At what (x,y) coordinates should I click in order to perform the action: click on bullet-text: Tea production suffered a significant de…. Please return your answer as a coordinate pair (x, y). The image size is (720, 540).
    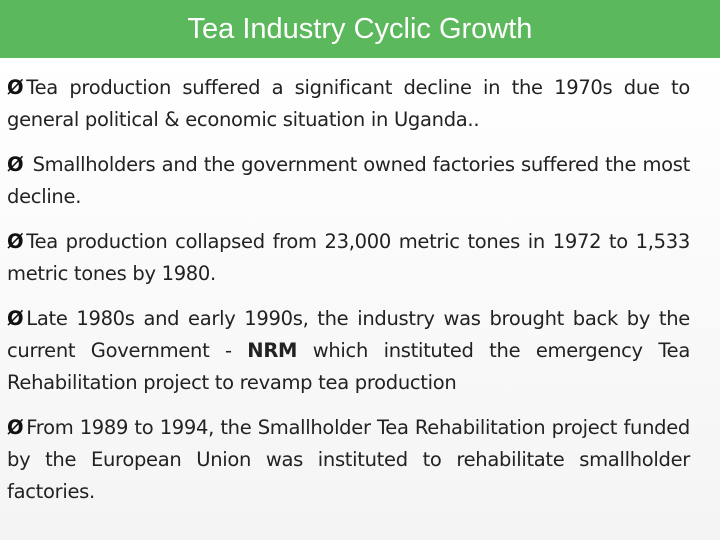
    Looking at the image, I should click on (348, 103).